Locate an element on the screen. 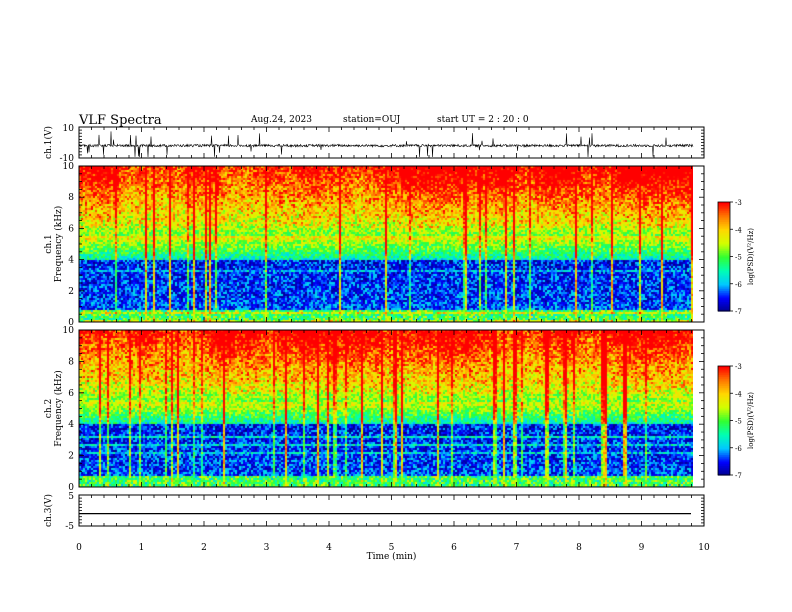 This screenshot has height=612, width=792. x-tick-label: 1 is located at coordinates (142, 548).